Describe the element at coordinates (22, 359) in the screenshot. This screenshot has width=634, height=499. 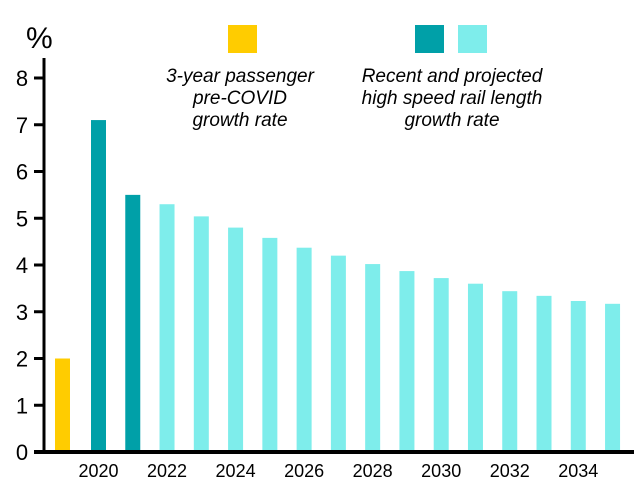
I see `y-tick-label: 2` at that location.